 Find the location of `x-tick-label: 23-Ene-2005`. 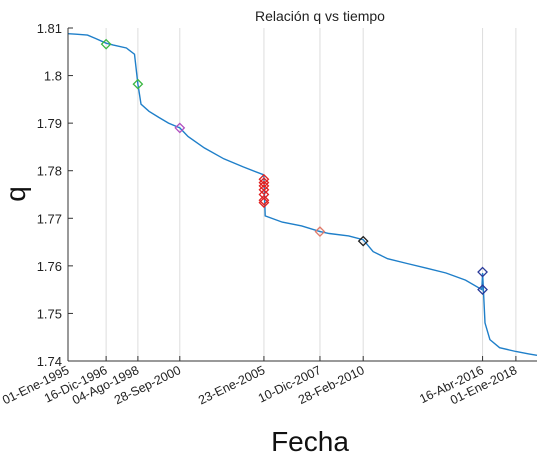

x-tick-label: 23-Ene-2005 is located at coordinates (231, 385).